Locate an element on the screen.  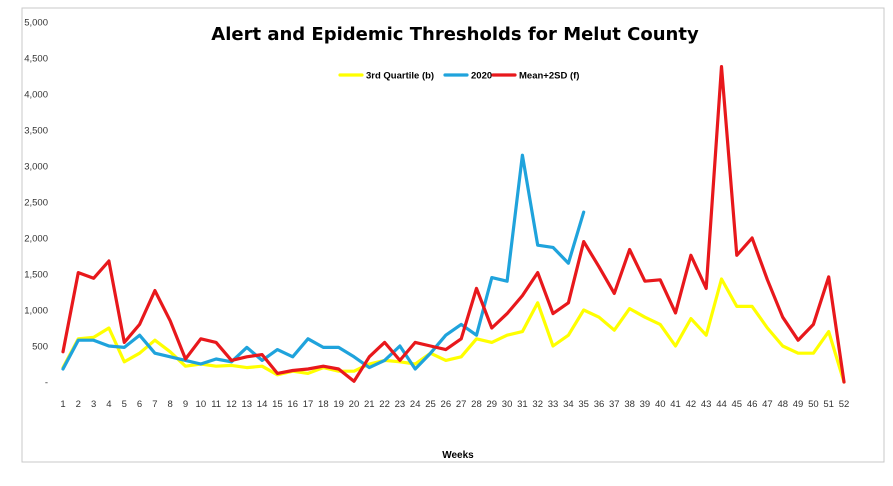
x-tick-label: 25 is located at coordinates (430, 404).